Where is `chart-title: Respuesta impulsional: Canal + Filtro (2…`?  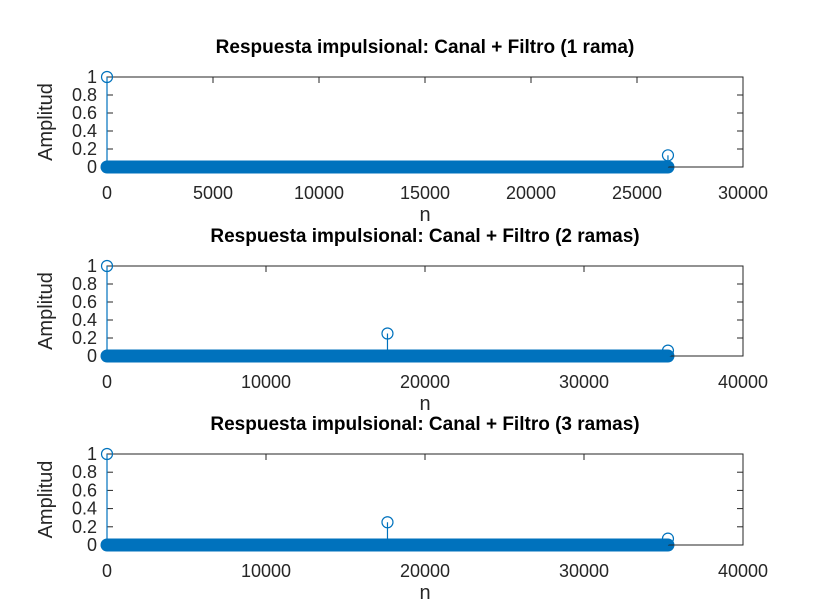 chart-title: Respuesta impulsional: Canal + Filtro (2… is located at coordinates (424, 236).